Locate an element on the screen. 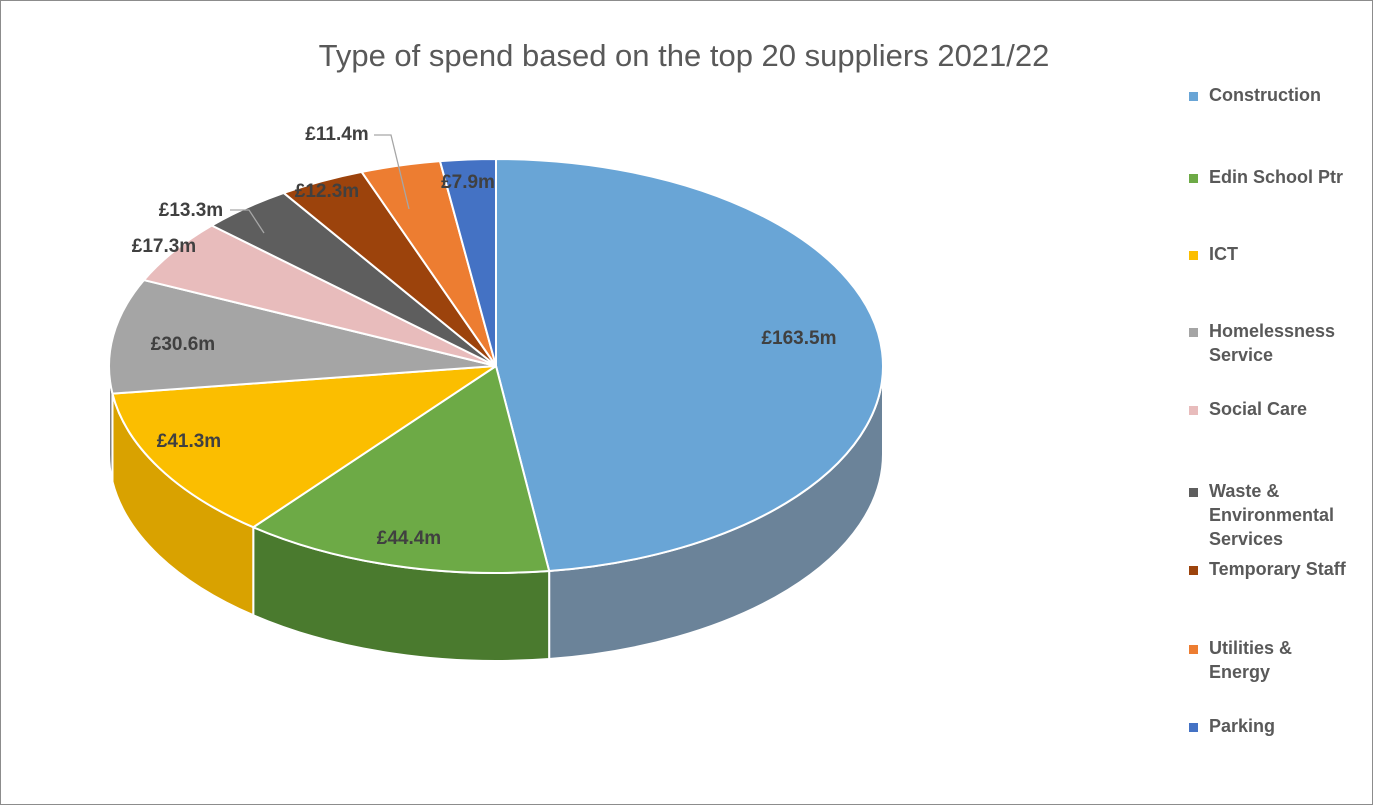 This screenshot has height=806, width=1373. legend-item-parking: Parking is located at coordinates (1232, 726).